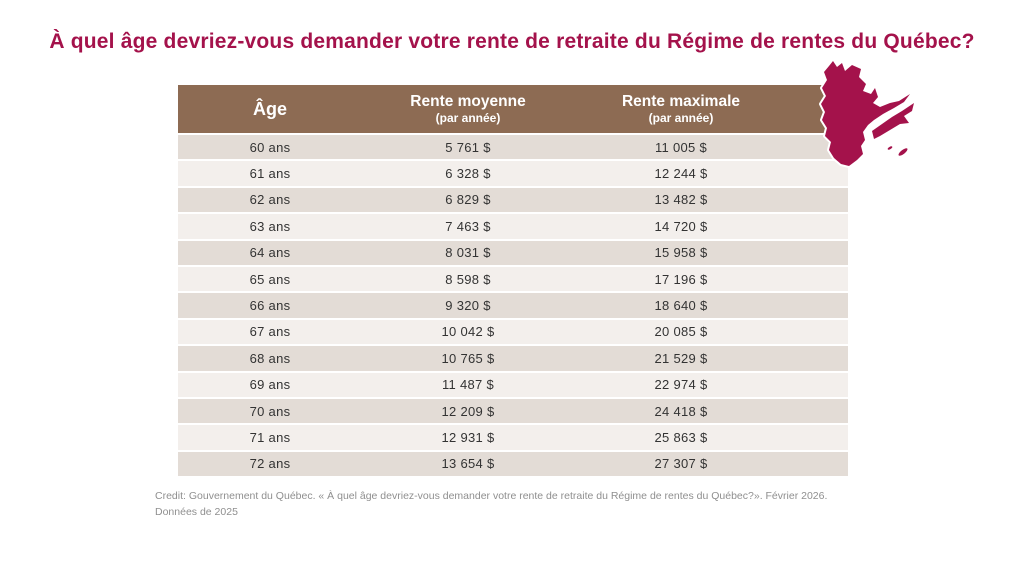 The image size is (1024, 576). I want to click on column-header-rente-moyenne: Rente moyenne (par année), so click(468, 109).